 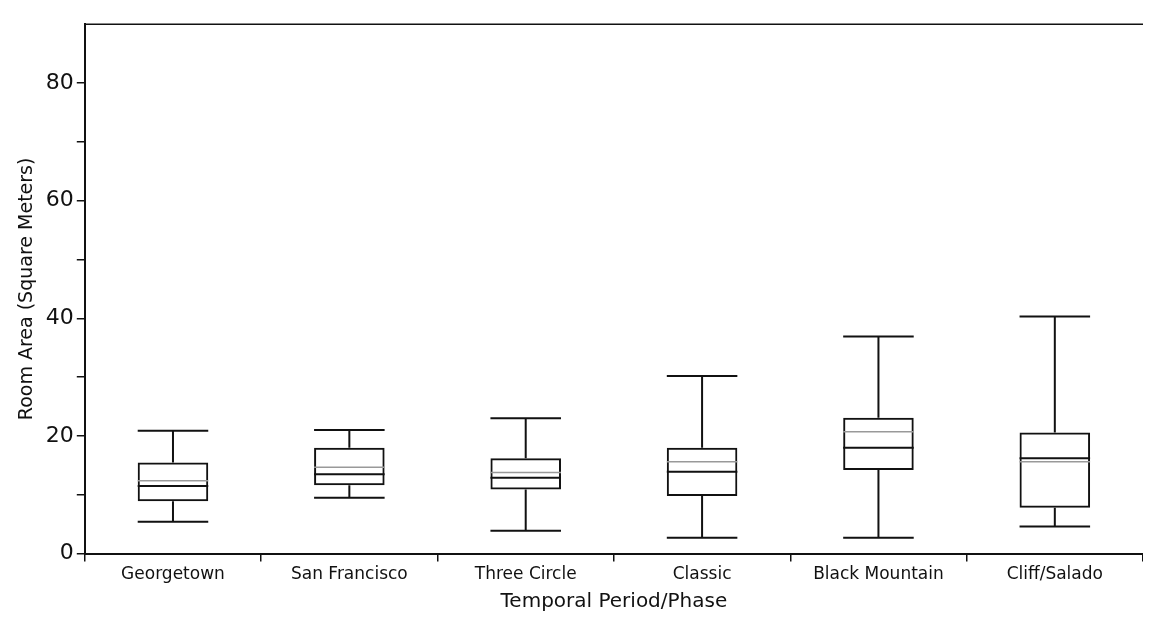 What do you see at coordinates (525, 573) in the screenshot?
I see `x-tick-label: Three Circle` at bounding box center [525, 573].